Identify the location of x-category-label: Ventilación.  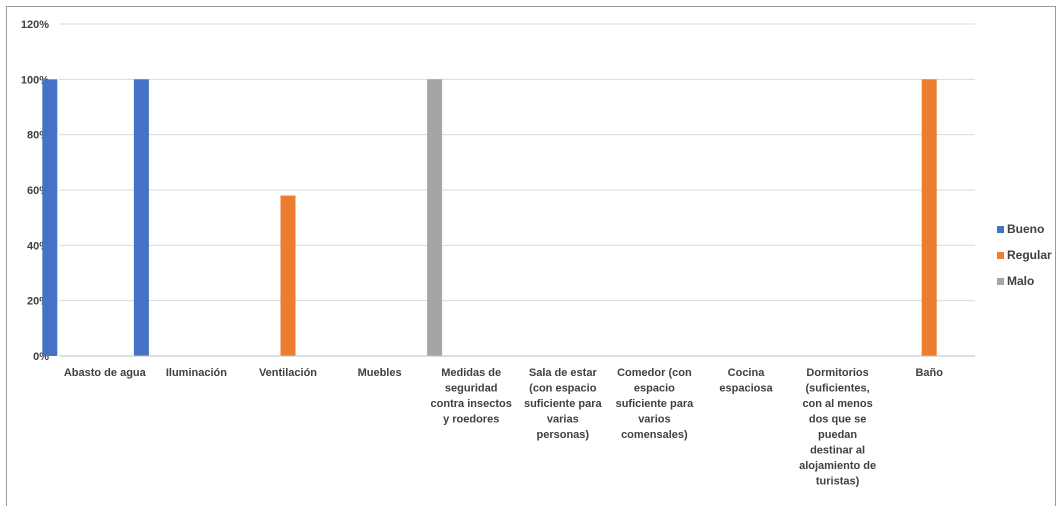
(288, 373).